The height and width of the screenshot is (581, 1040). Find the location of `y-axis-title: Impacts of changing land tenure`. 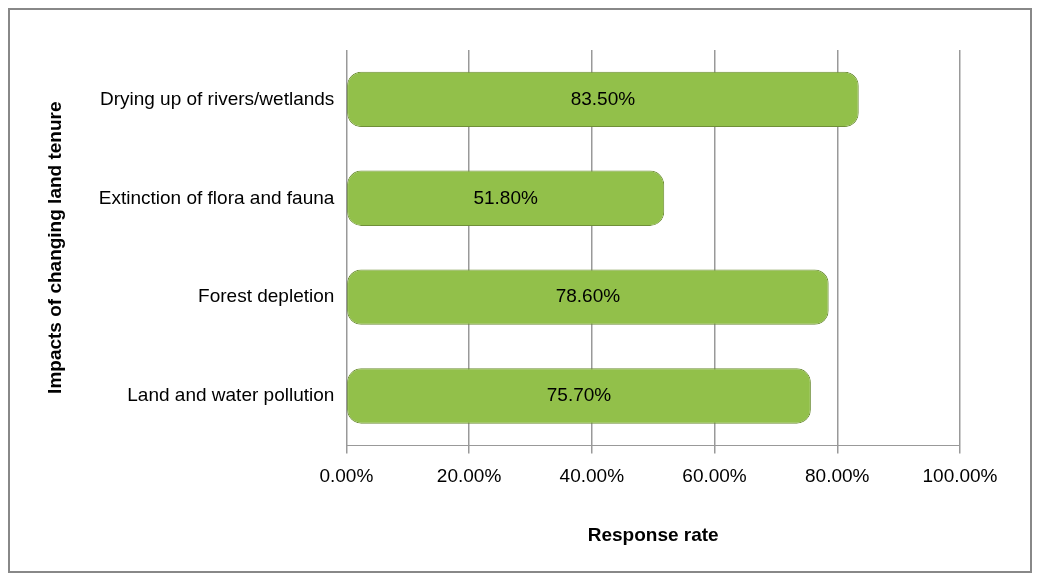

y-axis-title: Impacts of changing land tenure is located at coordinates (54, 247).